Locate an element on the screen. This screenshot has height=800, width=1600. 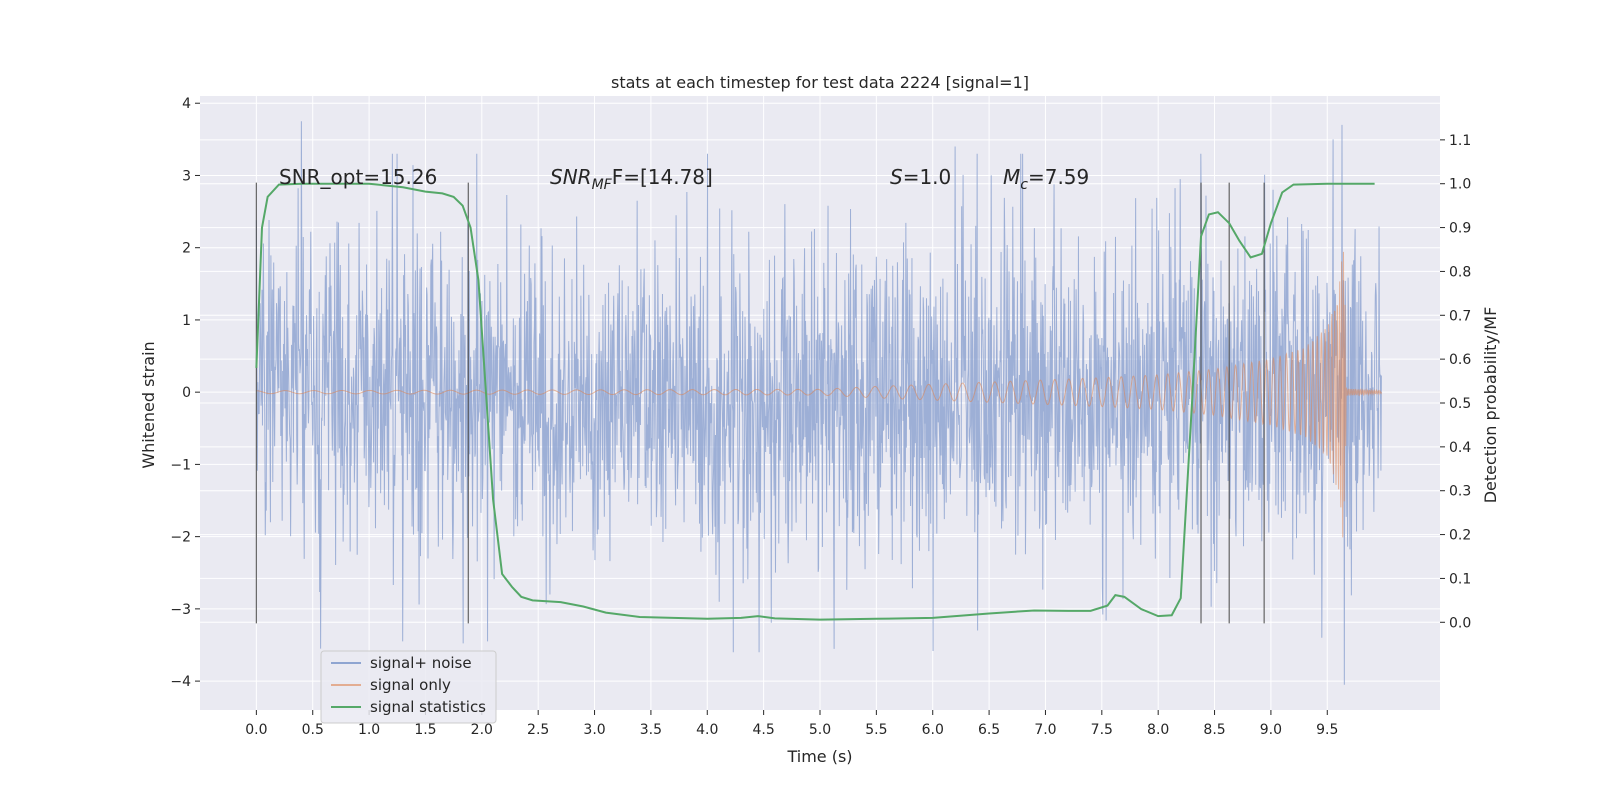
legend-box is located at coordinates (408, 687).